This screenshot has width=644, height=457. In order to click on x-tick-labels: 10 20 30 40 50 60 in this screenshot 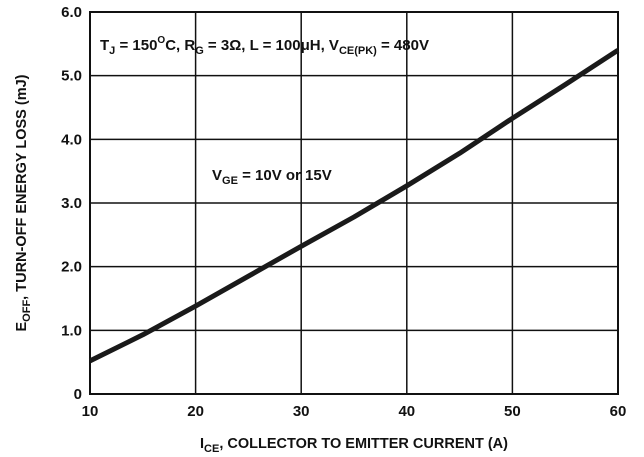, I will do `click(354, 411)`.